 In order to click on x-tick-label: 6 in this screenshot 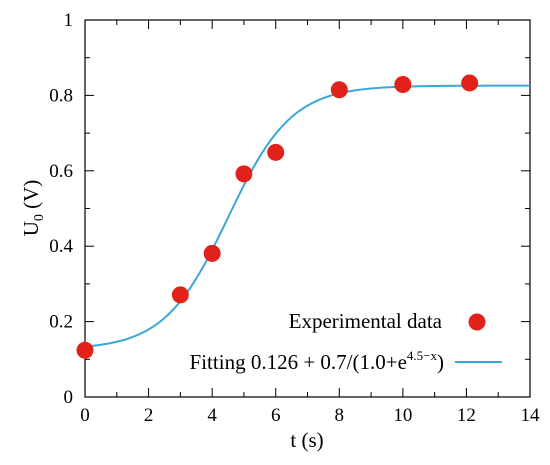, I will do `click(276, 415)`.